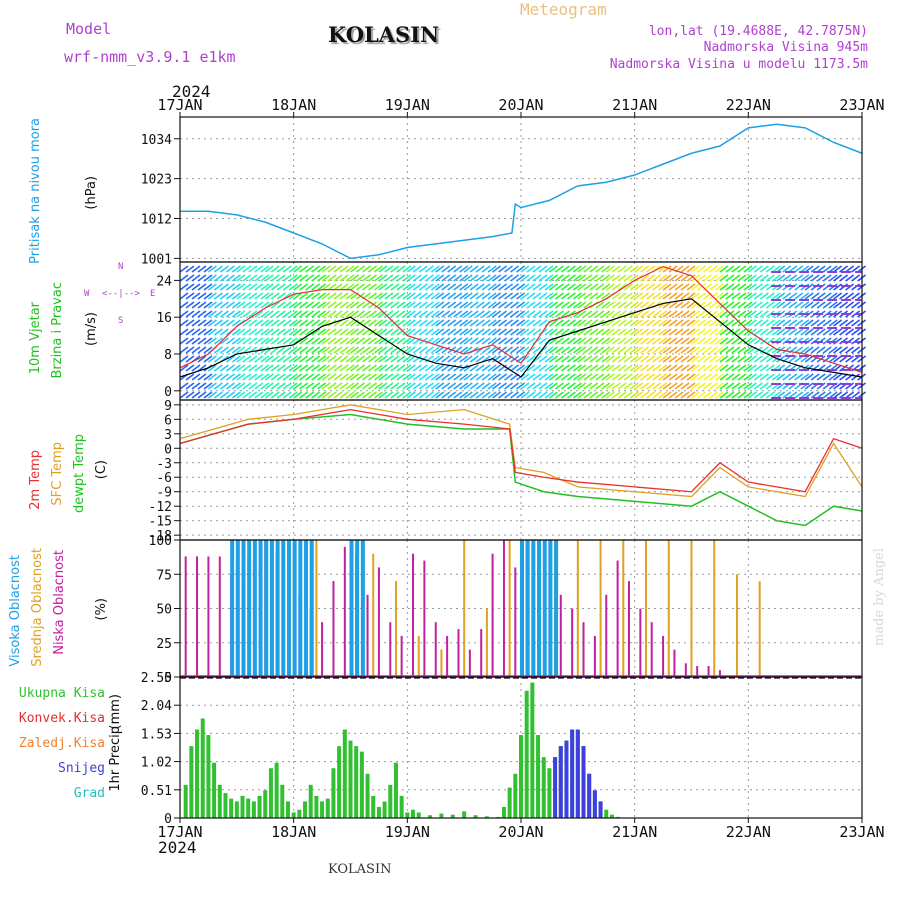  Describe the element at coordinates (168, 420) in the screenshot. I see `y-tick-label: 6` at that location.